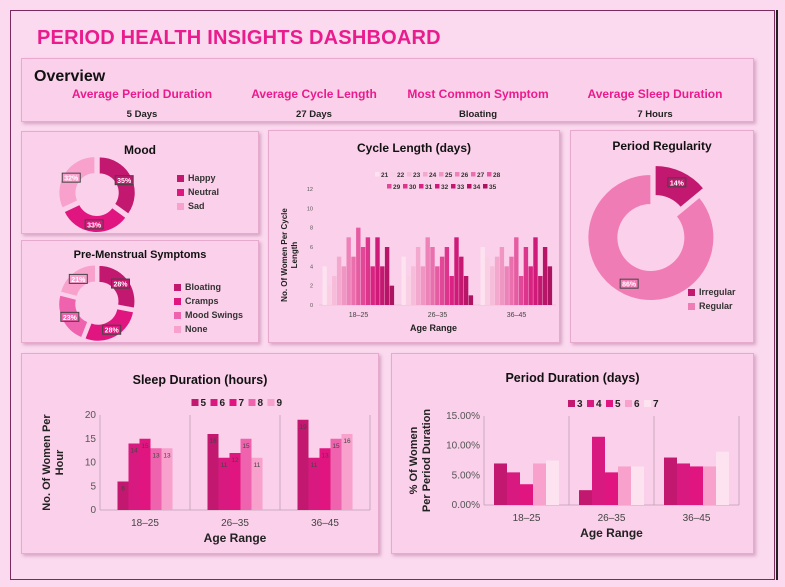 The image size is (785, 587). Describe the element at coordinates (651, 238) in the screenshot. I see `regularity-slice` at that location.